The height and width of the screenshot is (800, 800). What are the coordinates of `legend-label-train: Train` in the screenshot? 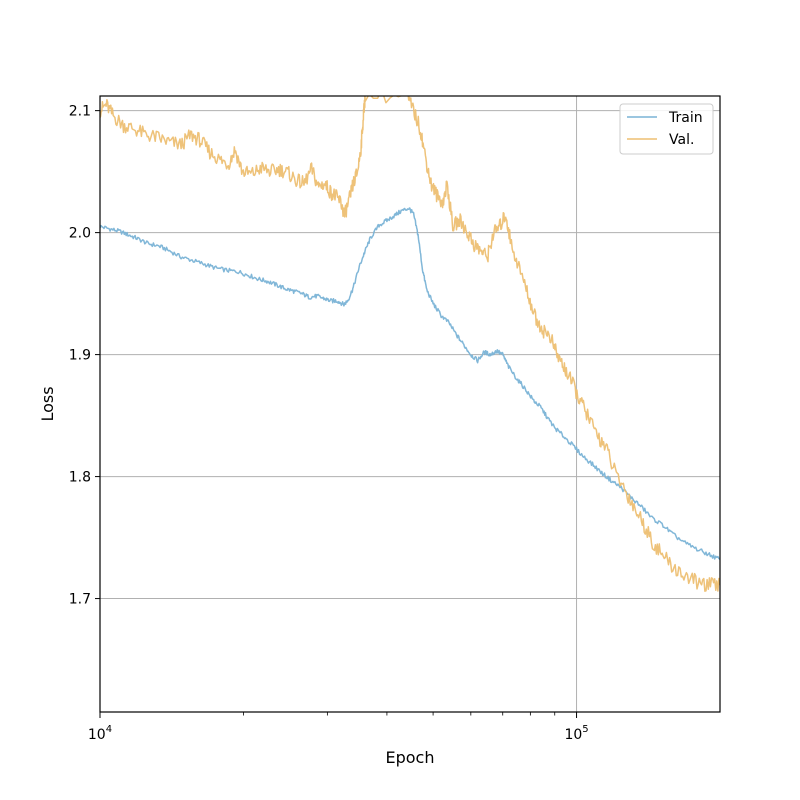 It's located at (685, 118).